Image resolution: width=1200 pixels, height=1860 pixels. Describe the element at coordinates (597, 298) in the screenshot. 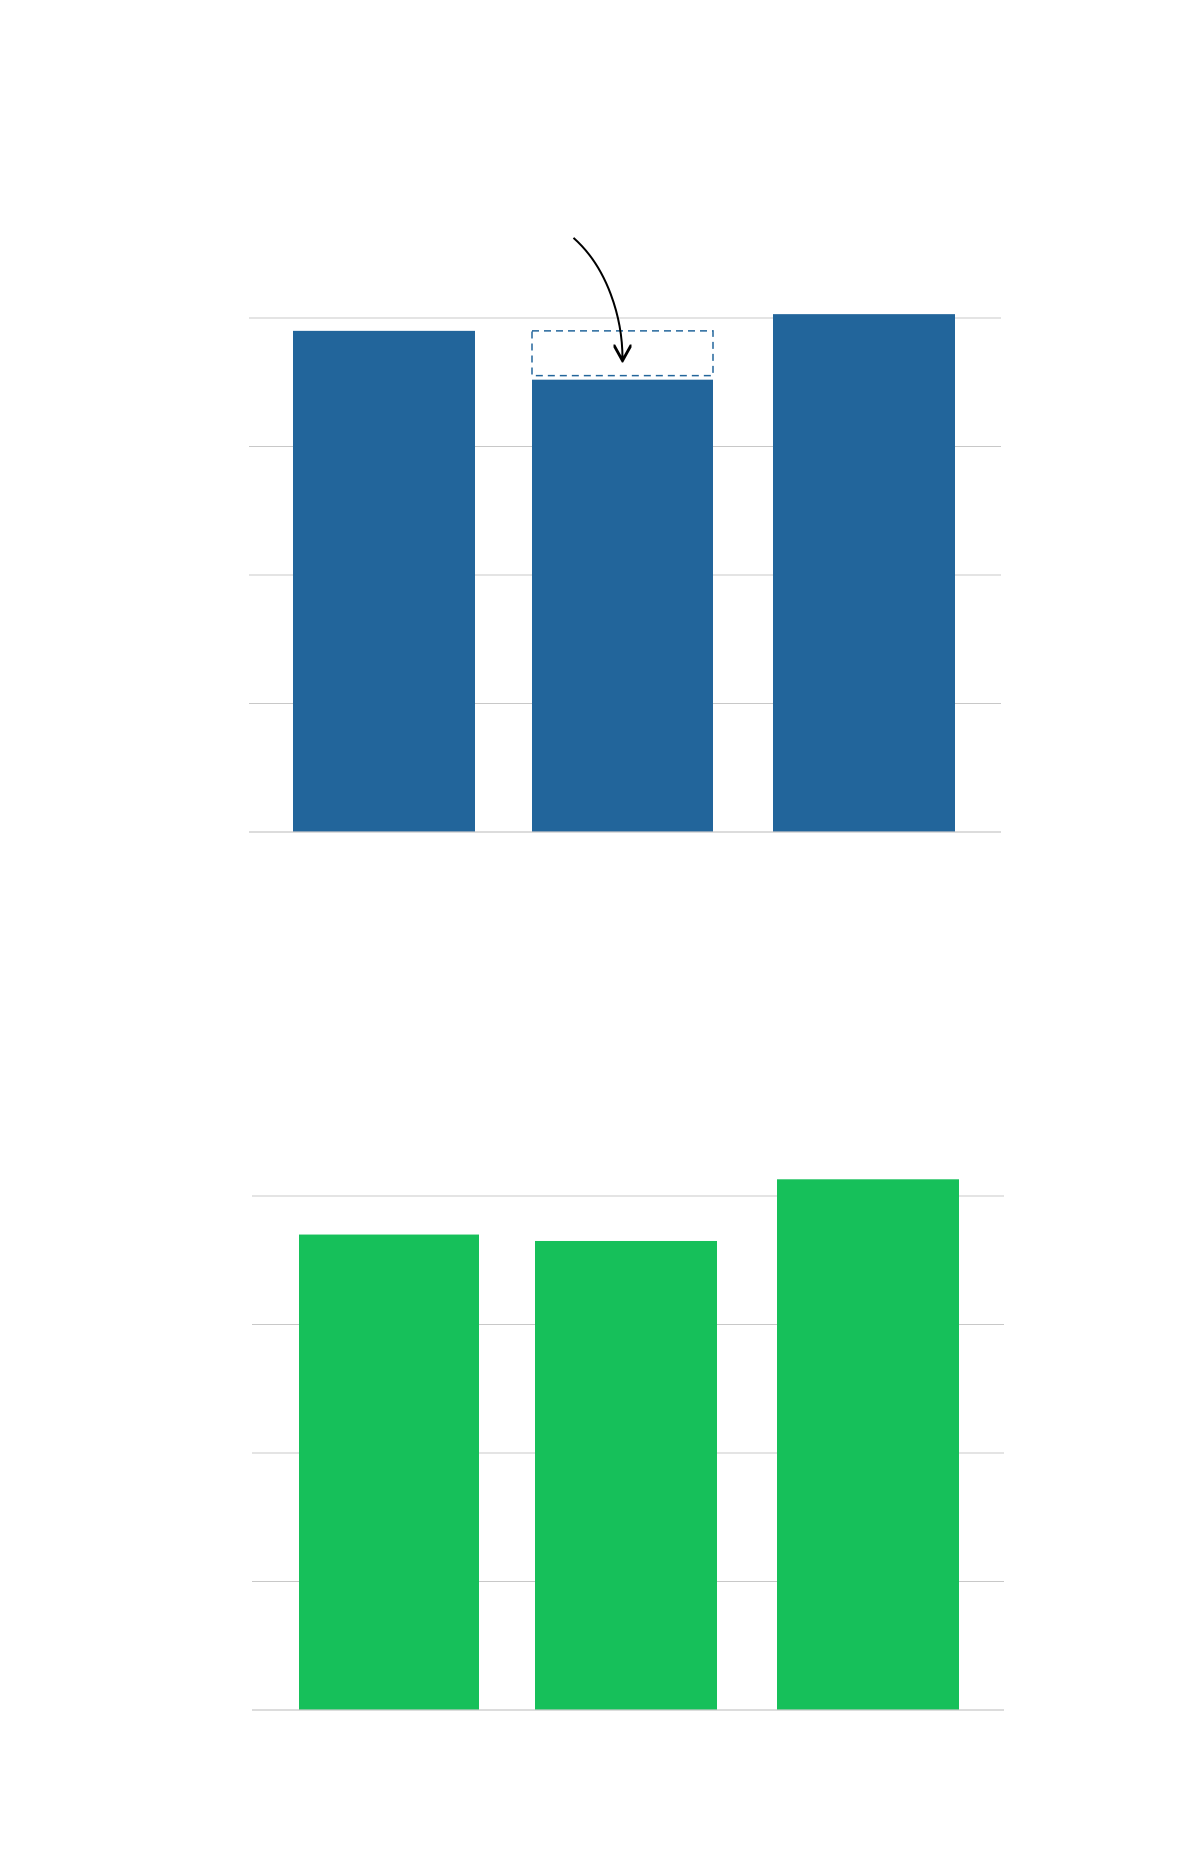

I see `chart-1-change-arrow` at that location.